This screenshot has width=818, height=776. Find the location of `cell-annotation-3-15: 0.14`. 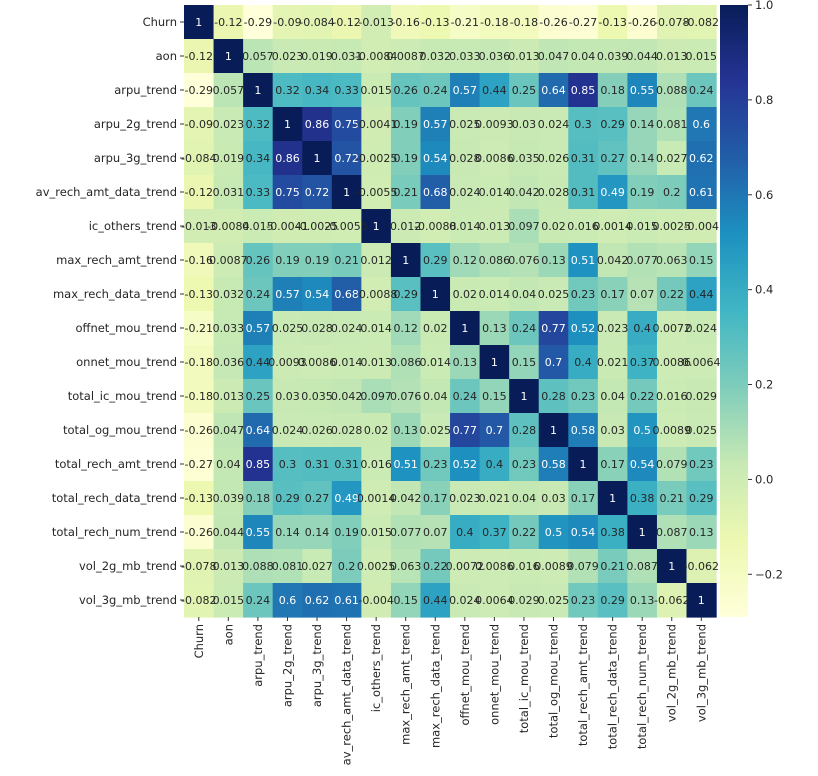

cell-annotation-3-15: 0.14 is located at coordinates (642, 124).